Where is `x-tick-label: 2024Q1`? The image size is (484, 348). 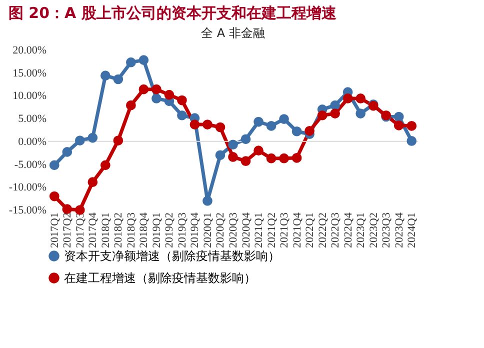 x-tick-label: 2024Q1 is located at coordinates (412, 230).